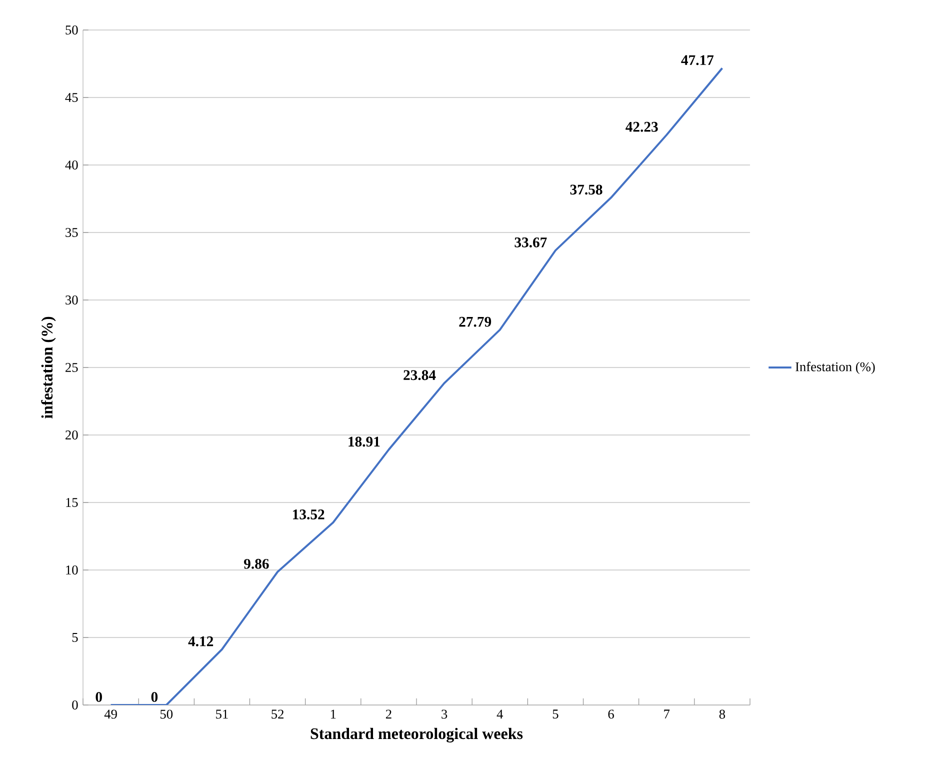 The image size is (929, 778). I want to click on x-tick-label: 4, so click(500, 714).